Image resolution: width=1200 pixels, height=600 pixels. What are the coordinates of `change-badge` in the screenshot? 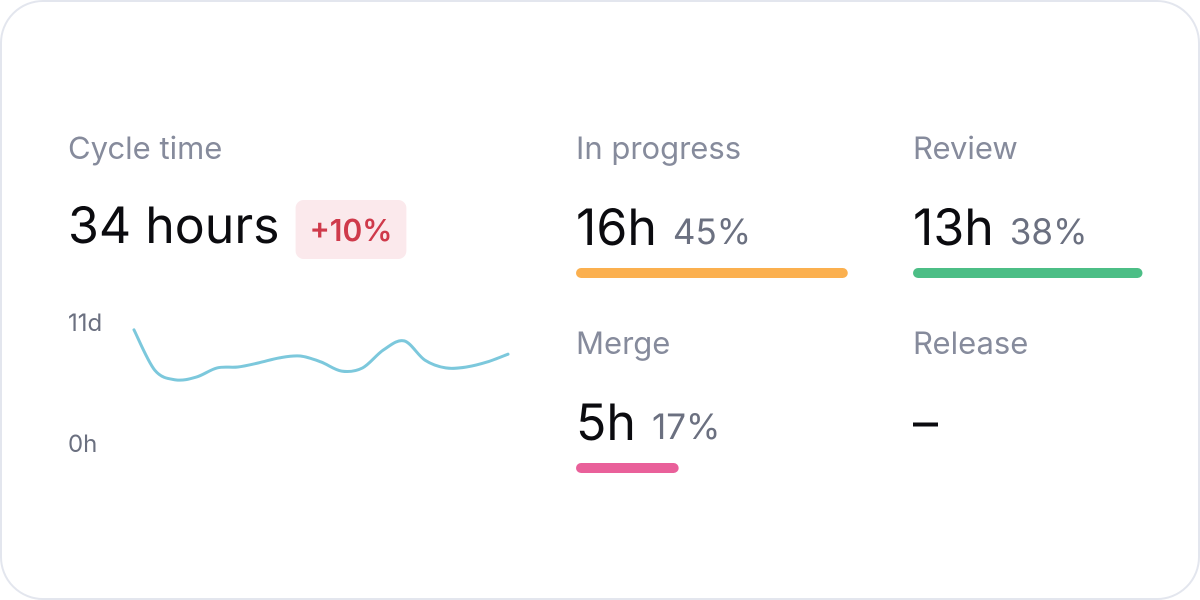 It's located at (351, 229).